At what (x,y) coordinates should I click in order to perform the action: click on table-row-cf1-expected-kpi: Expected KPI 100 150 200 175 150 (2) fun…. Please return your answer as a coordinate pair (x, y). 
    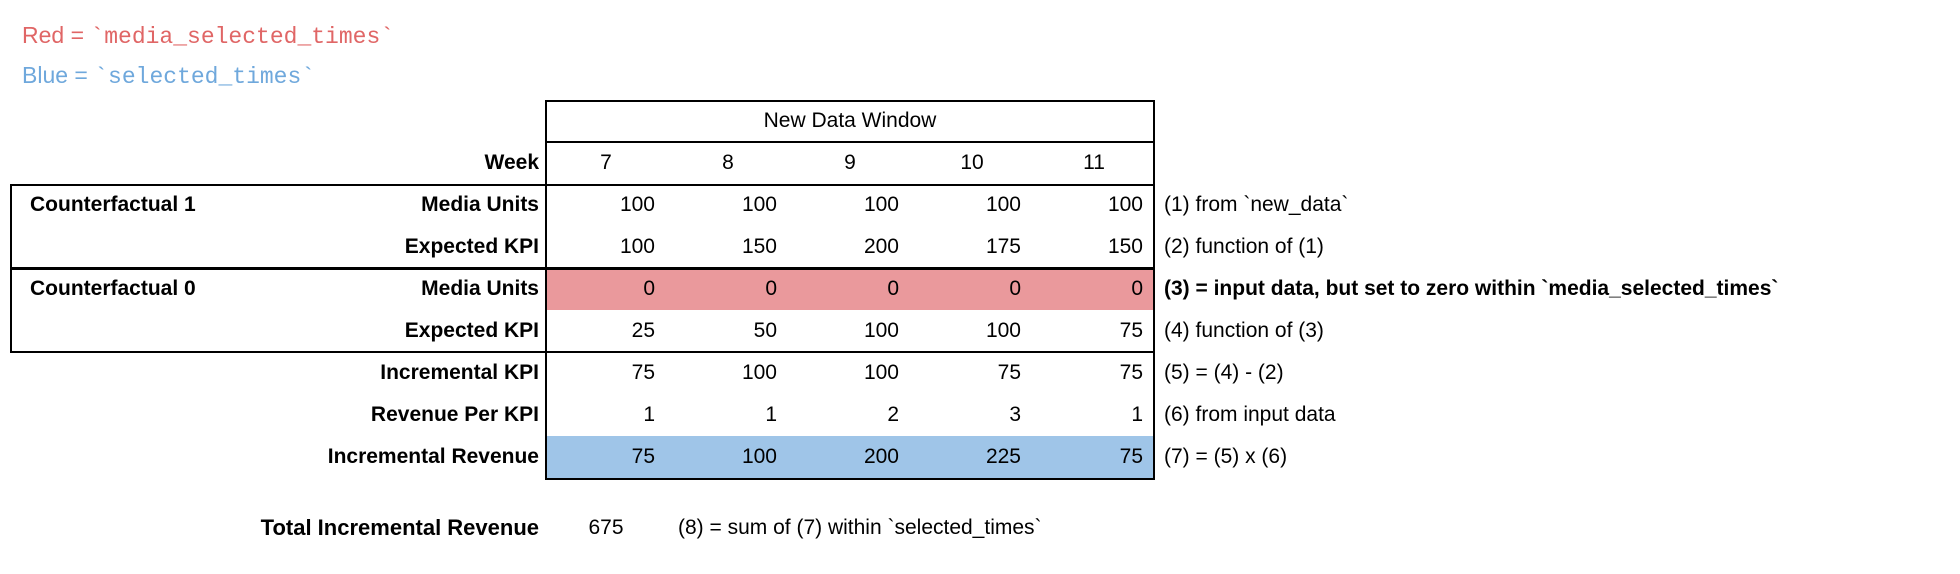
    Looking at the image, I should click on (980, 247).